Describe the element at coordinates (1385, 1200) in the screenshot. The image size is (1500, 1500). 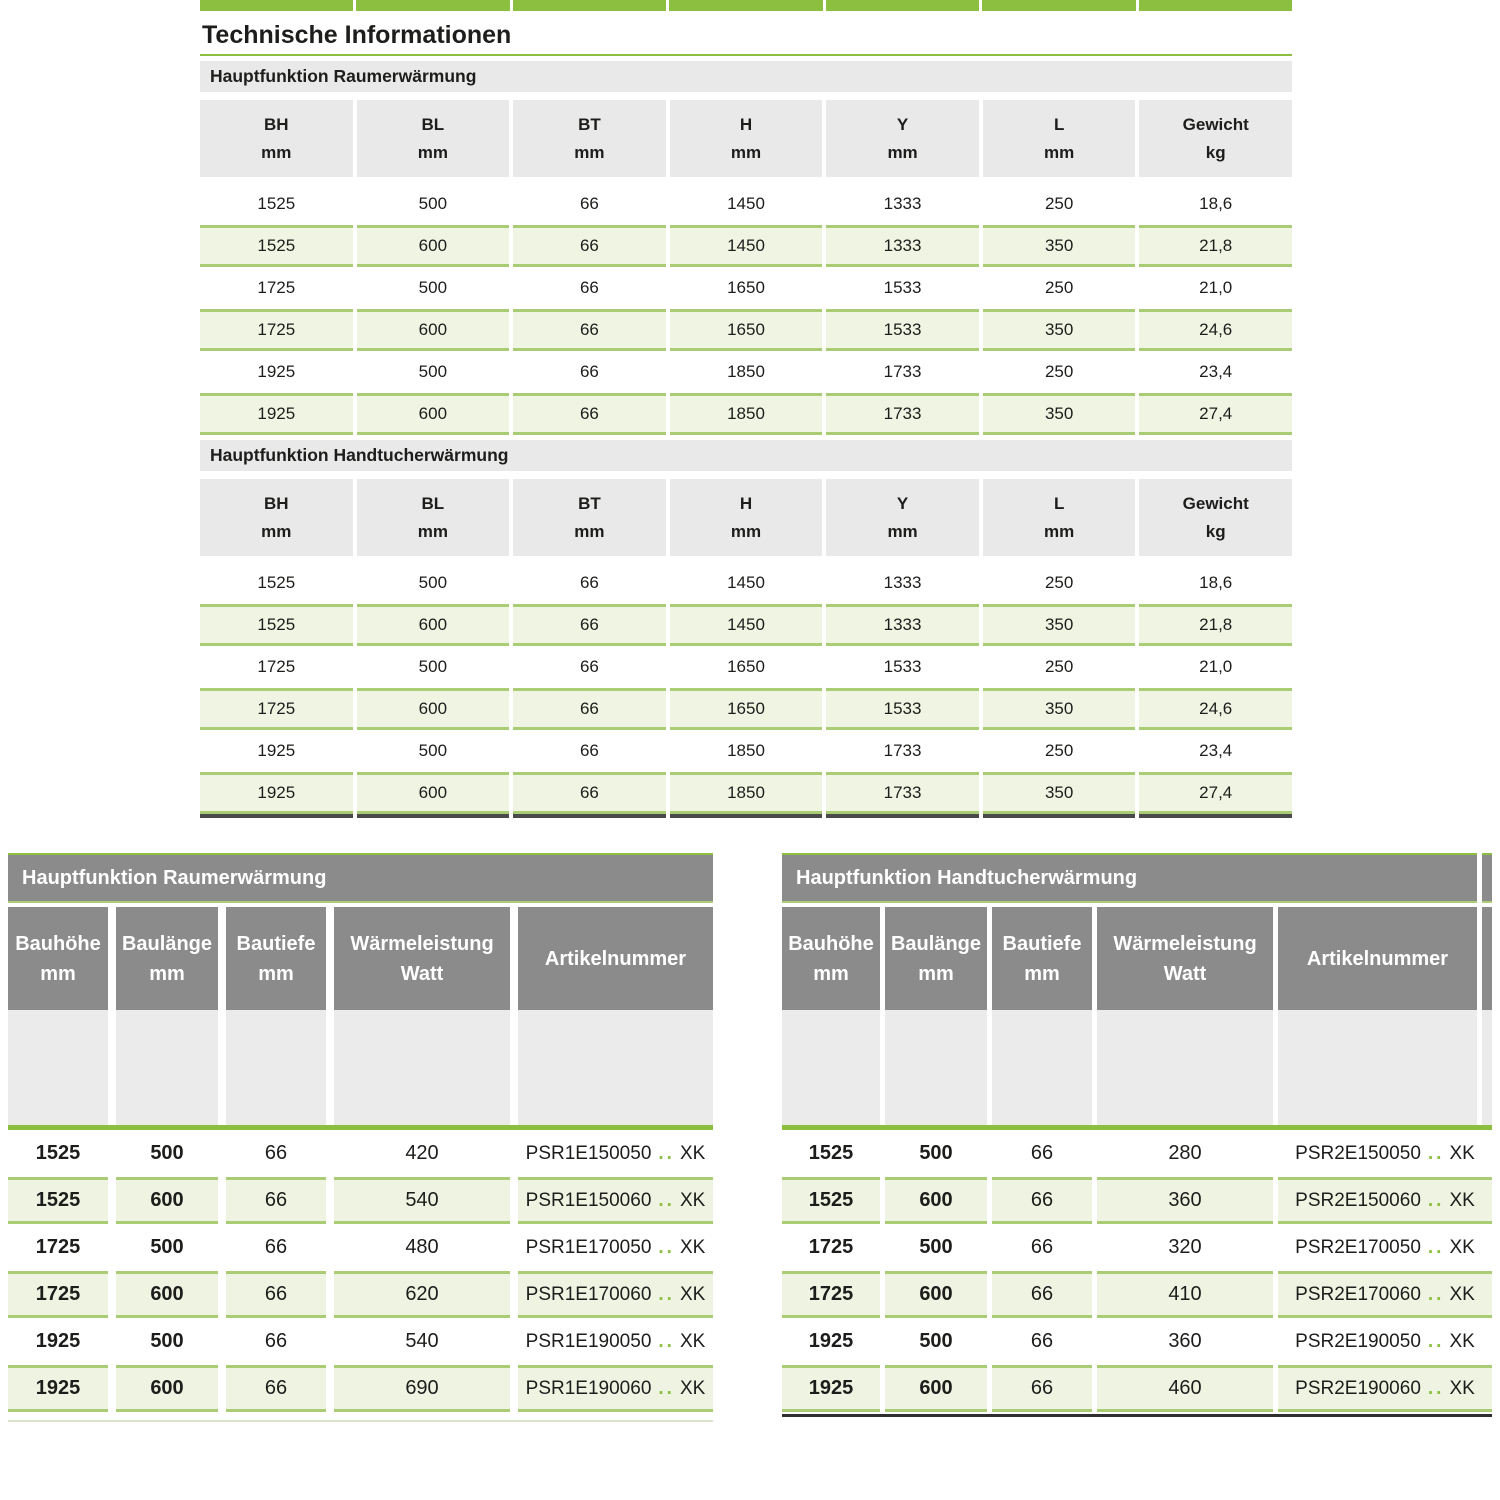
I see `artikelnummer-cell: PSR2E150060.. XK` at that location.